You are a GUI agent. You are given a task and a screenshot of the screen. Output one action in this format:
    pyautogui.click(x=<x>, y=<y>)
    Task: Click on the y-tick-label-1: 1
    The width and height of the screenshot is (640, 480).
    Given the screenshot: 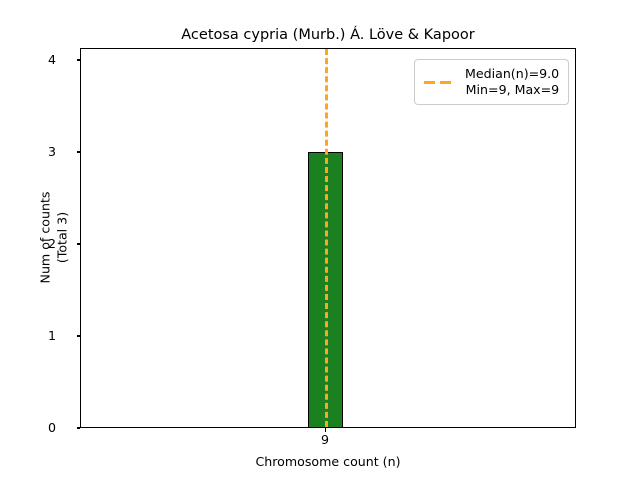 What is the action you would take?
    pyautogui.click(x=51, y=335)
    